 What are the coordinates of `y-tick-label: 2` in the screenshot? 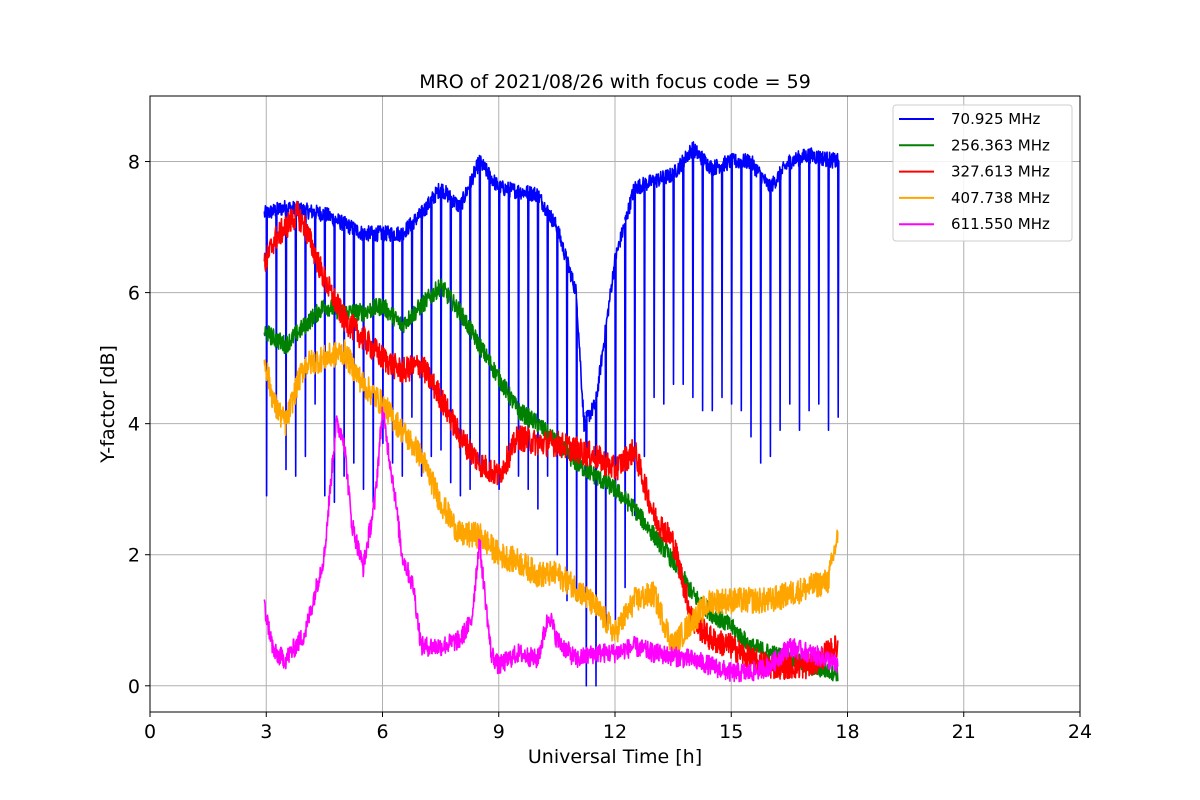 It's located at (134, 556).